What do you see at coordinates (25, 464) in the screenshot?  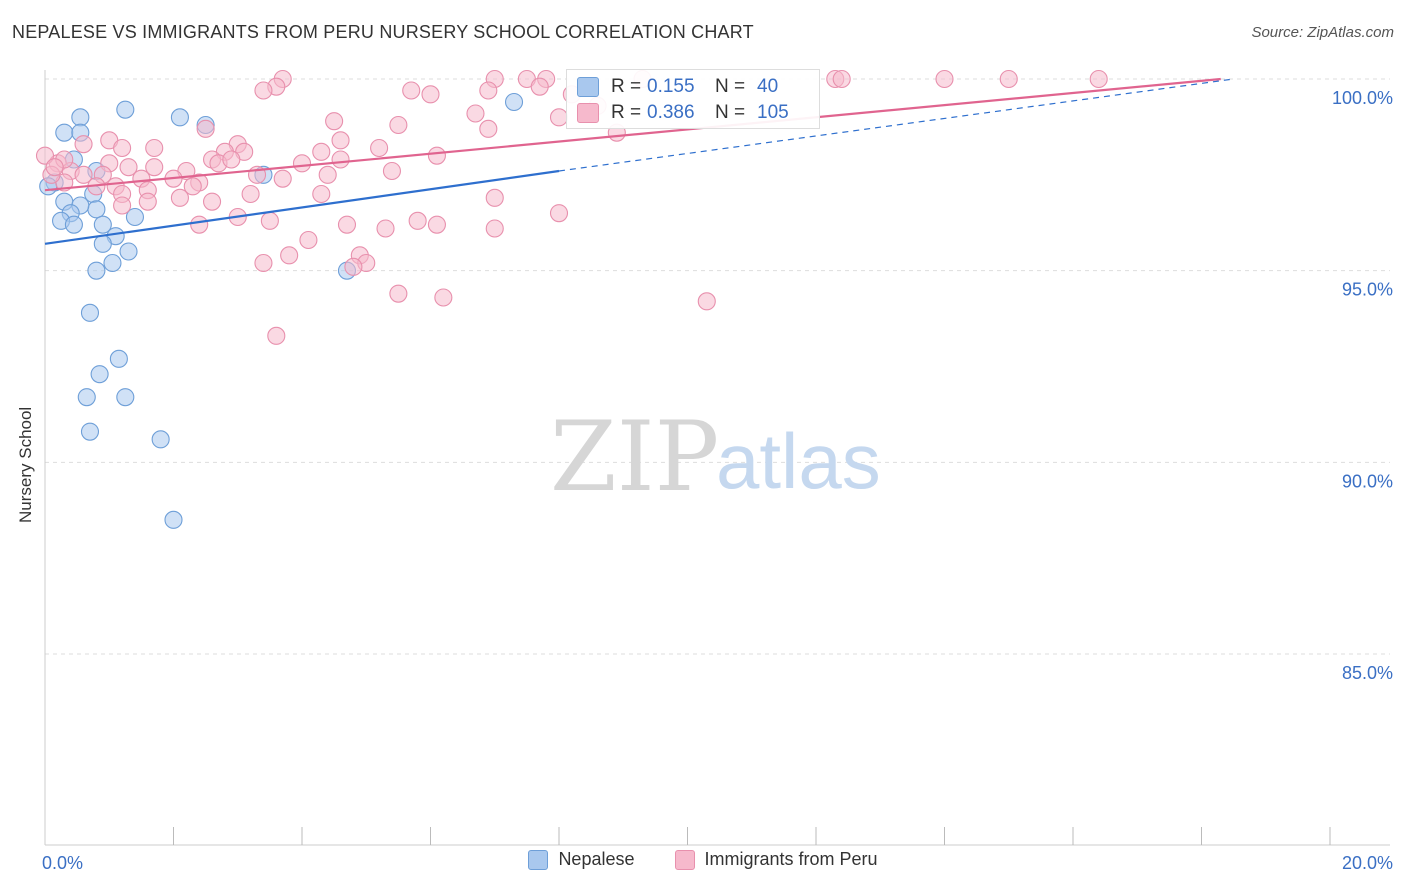 I see `y-axis-label: Nursery School` at bounding box center [25, 464].